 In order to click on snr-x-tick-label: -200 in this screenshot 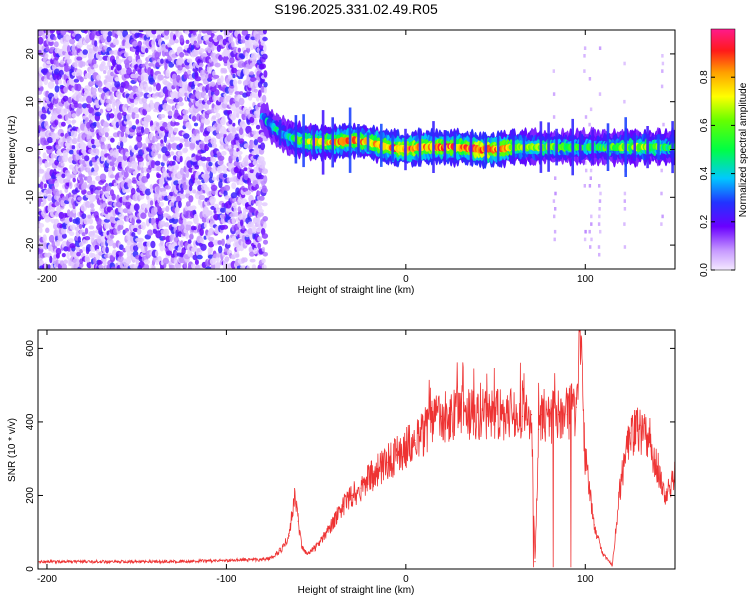, I will do `click(47, 579)`.